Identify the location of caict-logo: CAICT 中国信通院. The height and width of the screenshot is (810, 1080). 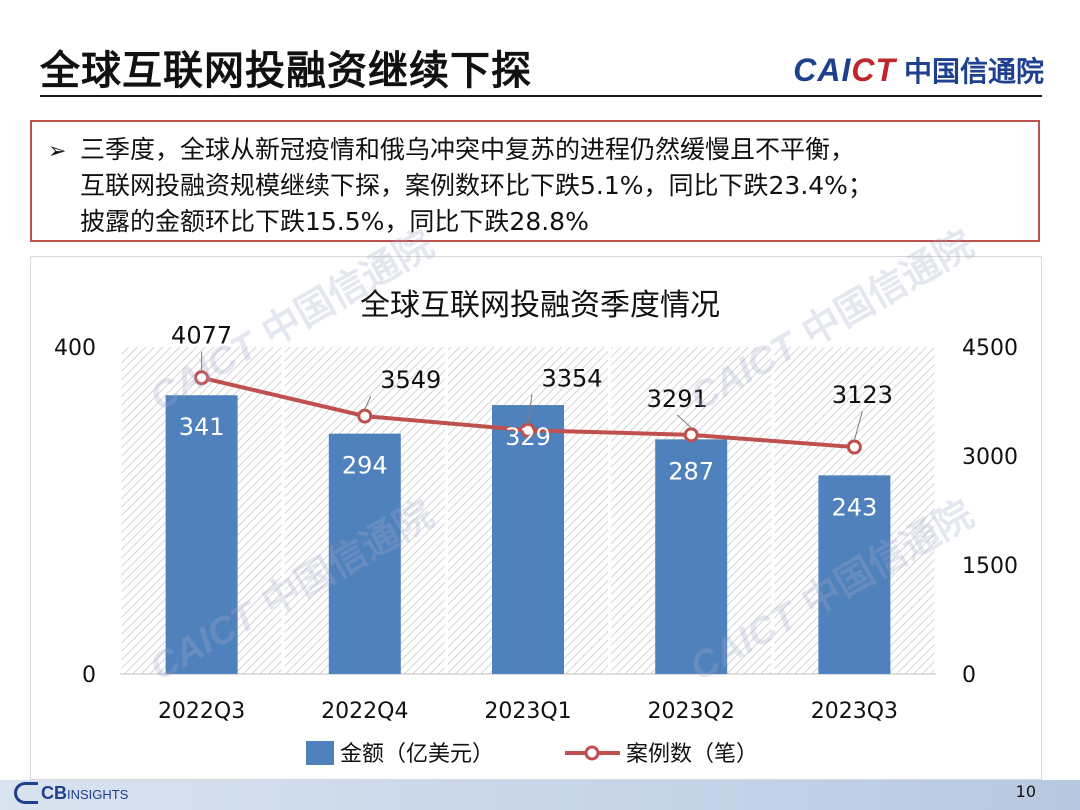
(918, 70).